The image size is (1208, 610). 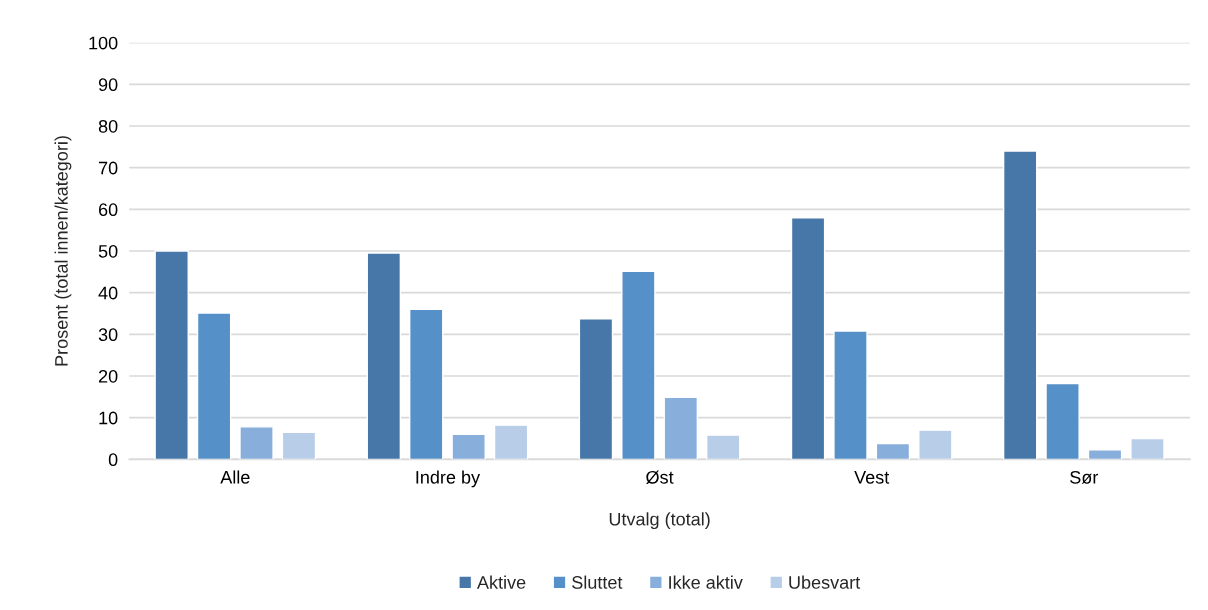 I want to click on y-tick-label: 40, so click(x=108, y=293).